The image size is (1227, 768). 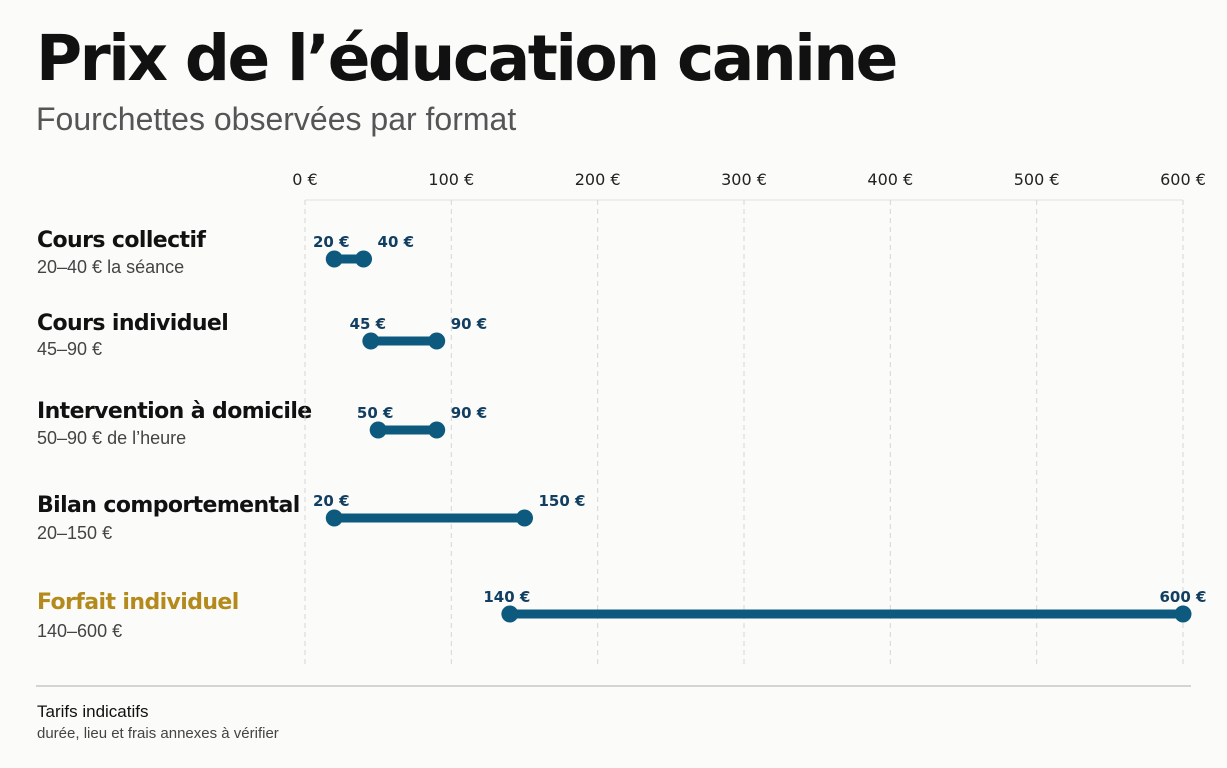 I want to click on footer-note-title: Tarifs indicatifs, so click(x=93, y=711).